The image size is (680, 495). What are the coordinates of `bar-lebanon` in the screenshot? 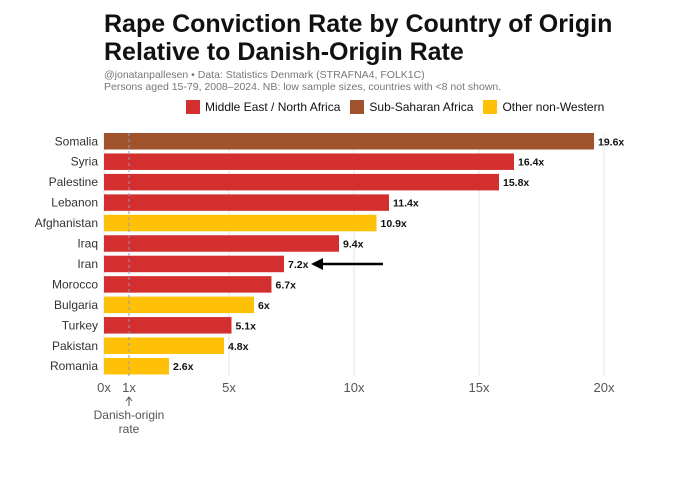 It's located at (246, 202).